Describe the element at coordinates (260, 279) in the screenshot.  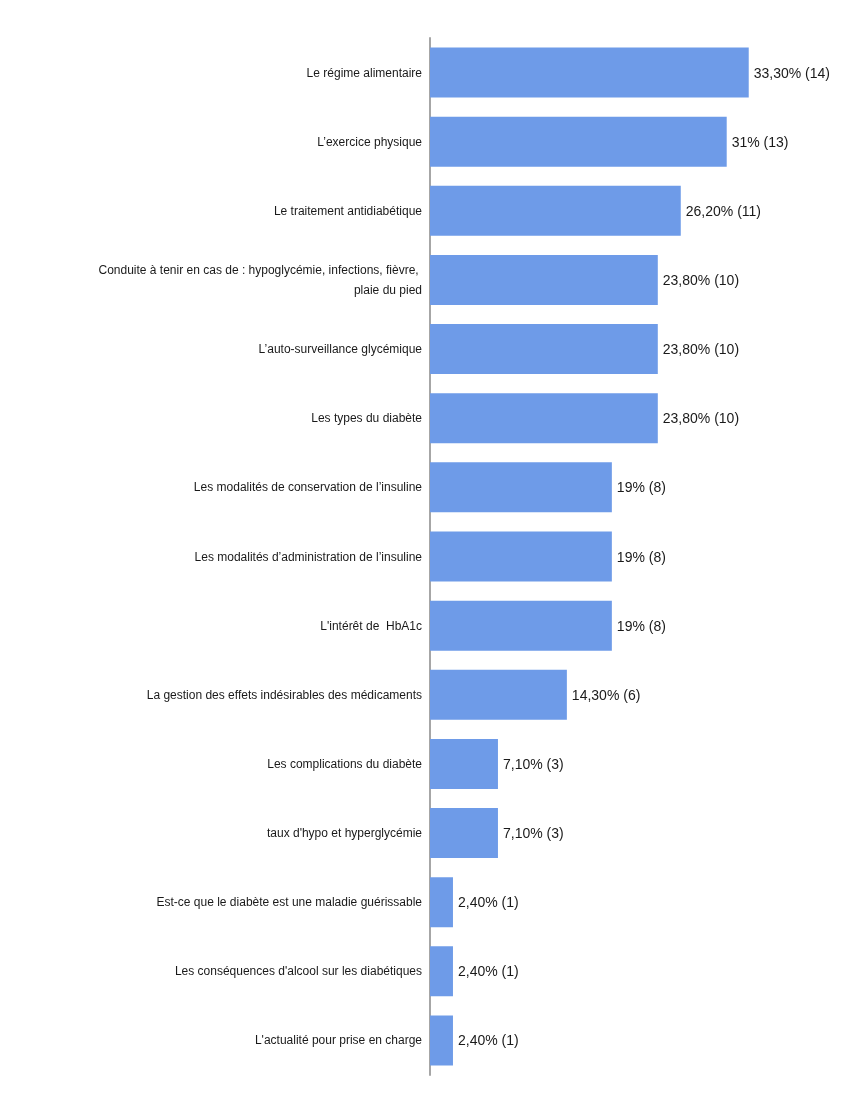
I see `y-tick-label: Conduite à tenir en cas de : hypoglycémie, infections, fièvre, plaie du pied` at that location.